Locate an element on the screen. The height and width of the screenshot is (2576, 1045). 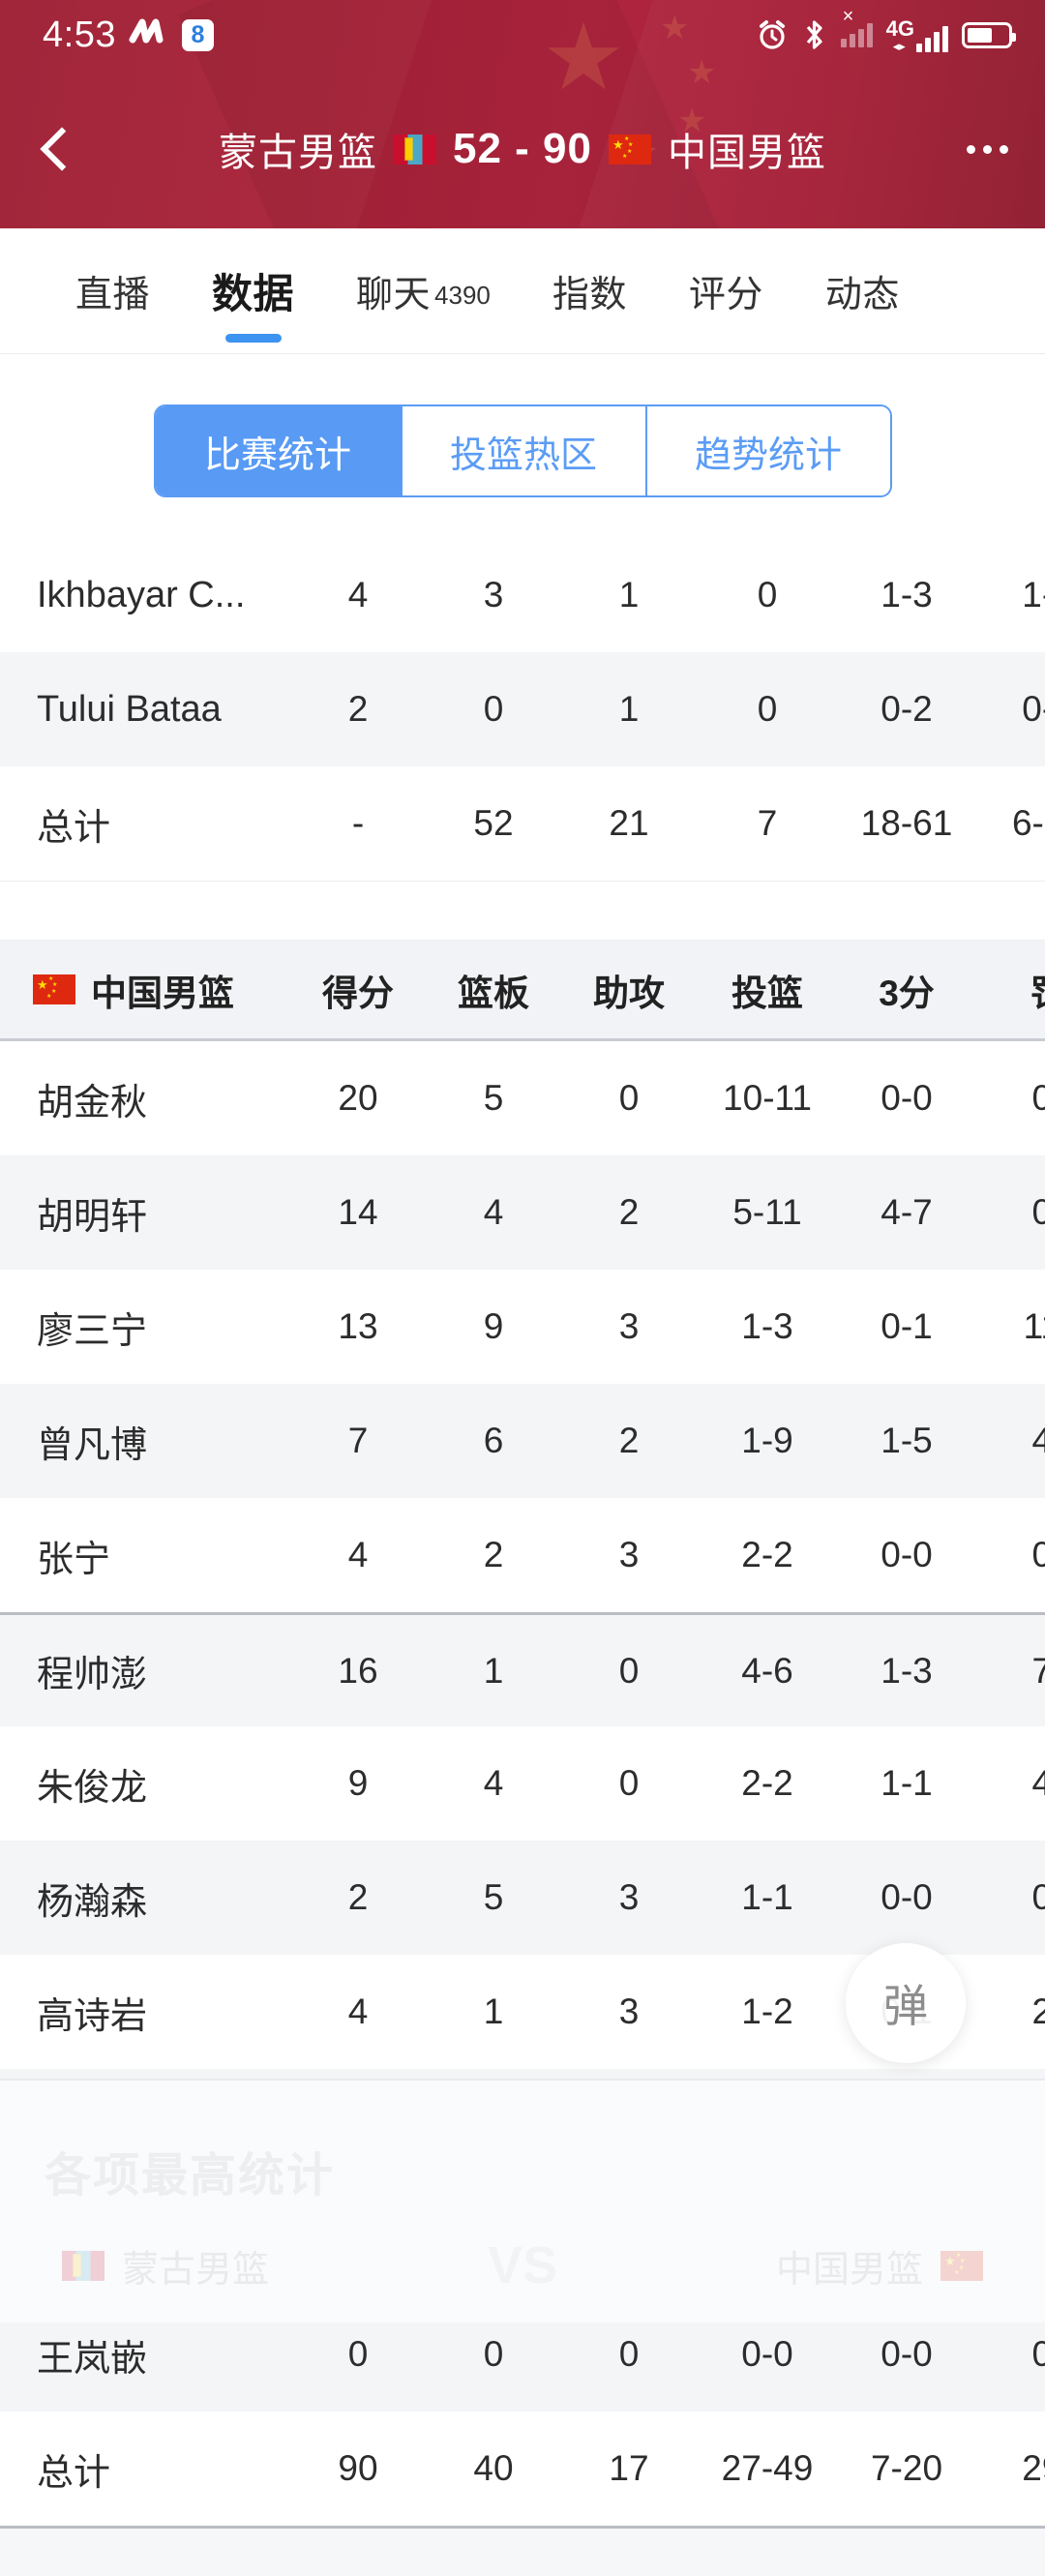
section-home-team: 蒙古男篮 is located at coordinates (165, 2265).